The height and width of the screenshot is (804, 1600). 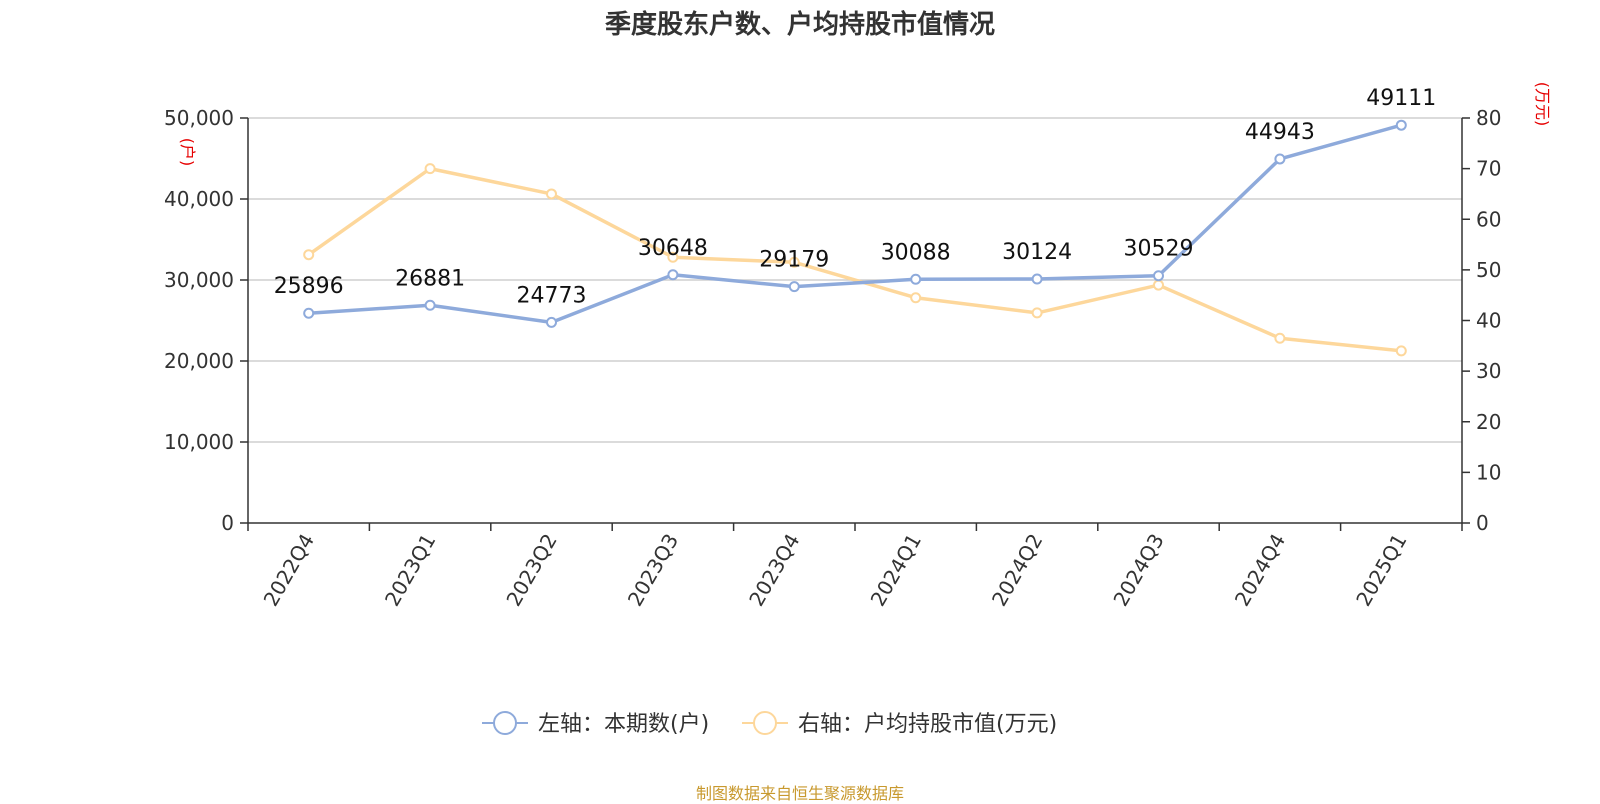 What do you see at coordinates (1138, 570) in the screenshot?
I see `x-axis-tick-label: 2024Q3` at bounding box center [1138, 570].